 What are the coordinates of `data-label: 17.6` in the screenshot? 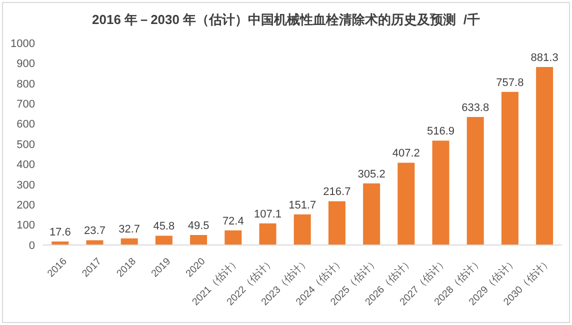 It's located at (60, 232).